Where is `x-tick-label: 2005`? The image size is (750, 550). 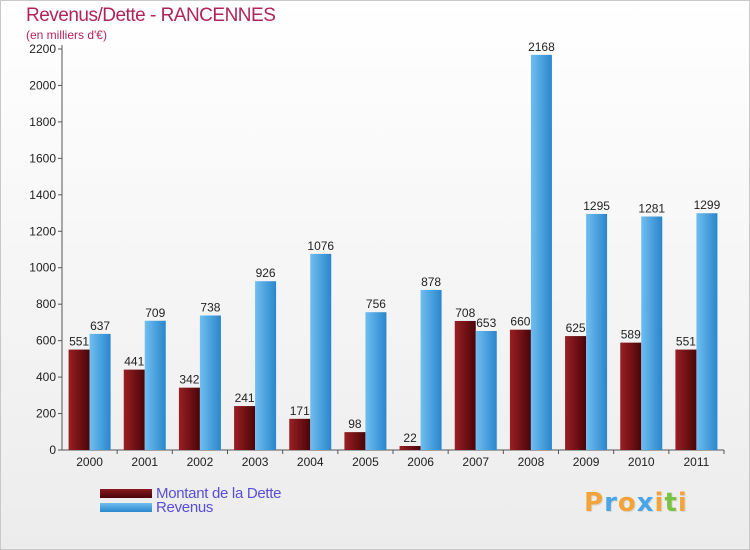
x-tick-label: 2005 is located at coordinates (365, 462).